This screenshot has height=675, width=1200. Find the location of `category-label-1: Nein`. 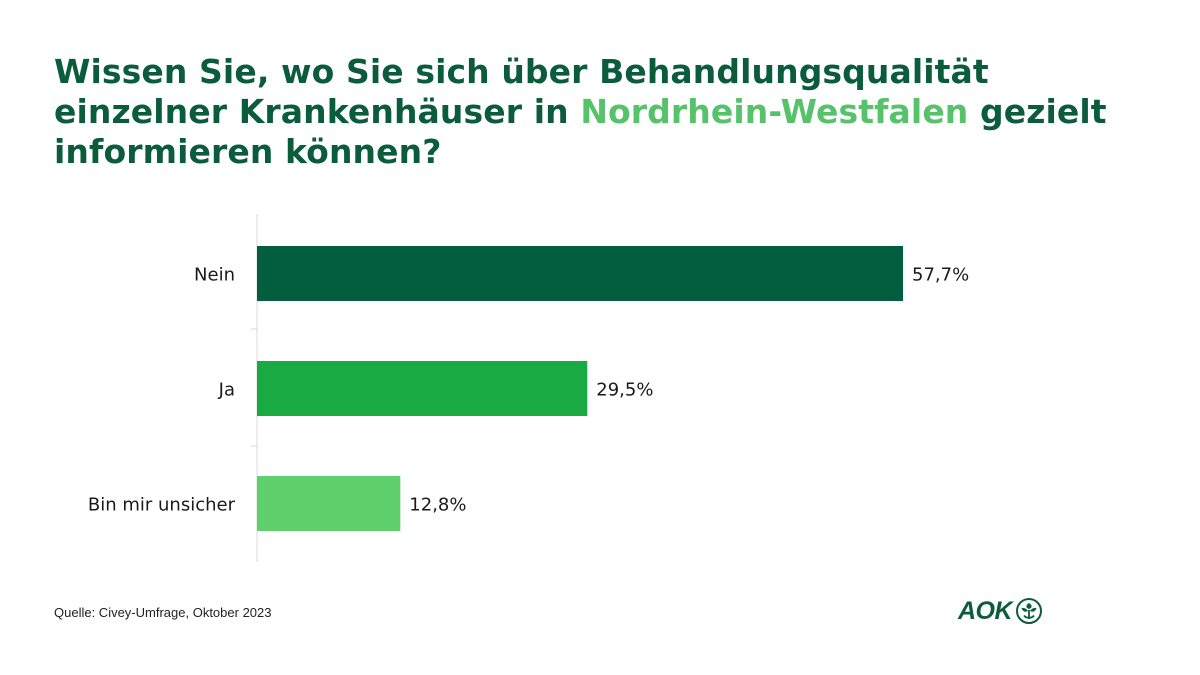

category-label-1: Nein is located at coordinates (214, 275).